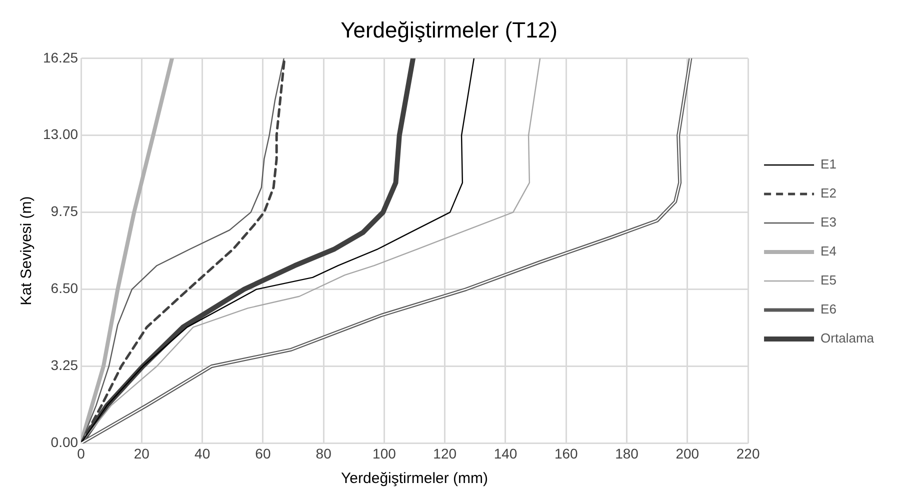 This screenshot has width=902, height=504. What do you see at coordinates (202, 453) in the screenshot?
I see `x-tick-label: 40` at bounding box center [202, 453].